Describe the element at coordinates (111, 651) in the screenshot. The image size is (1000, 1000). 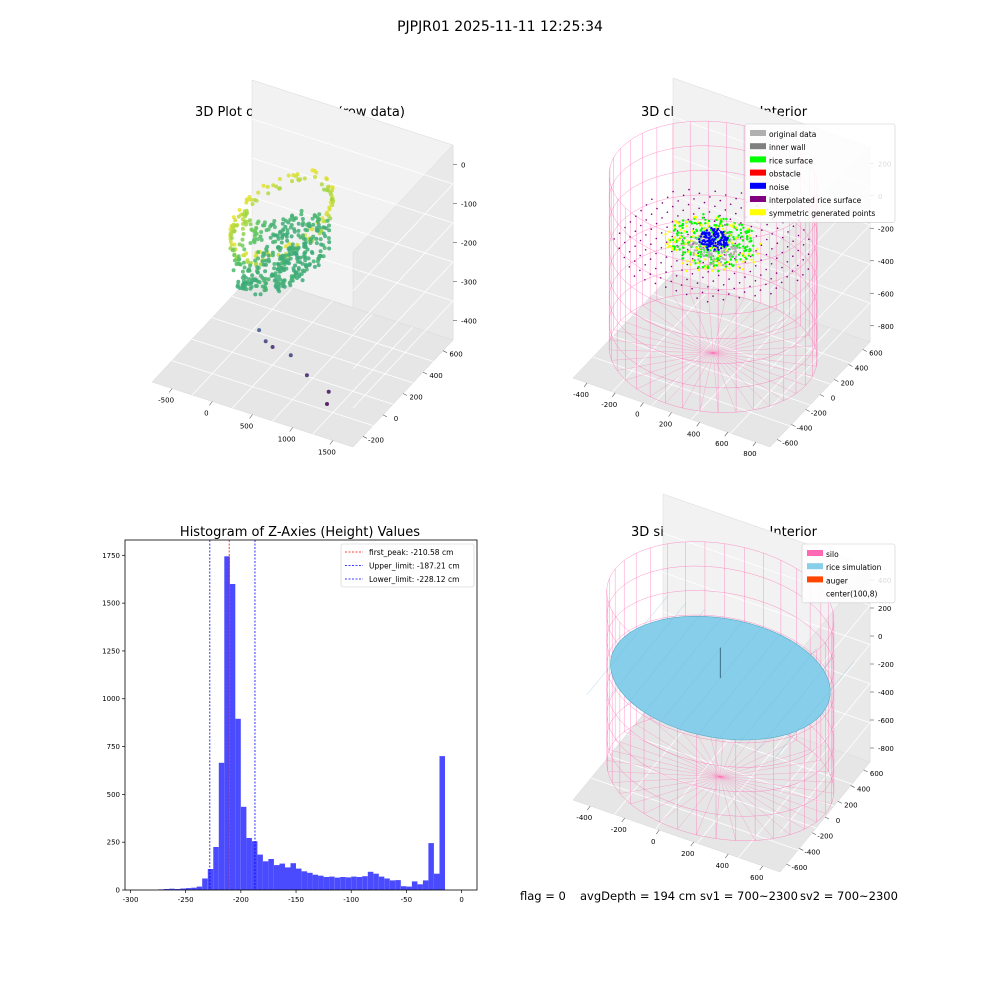
I see `y-tick-label: 1250` at that location.